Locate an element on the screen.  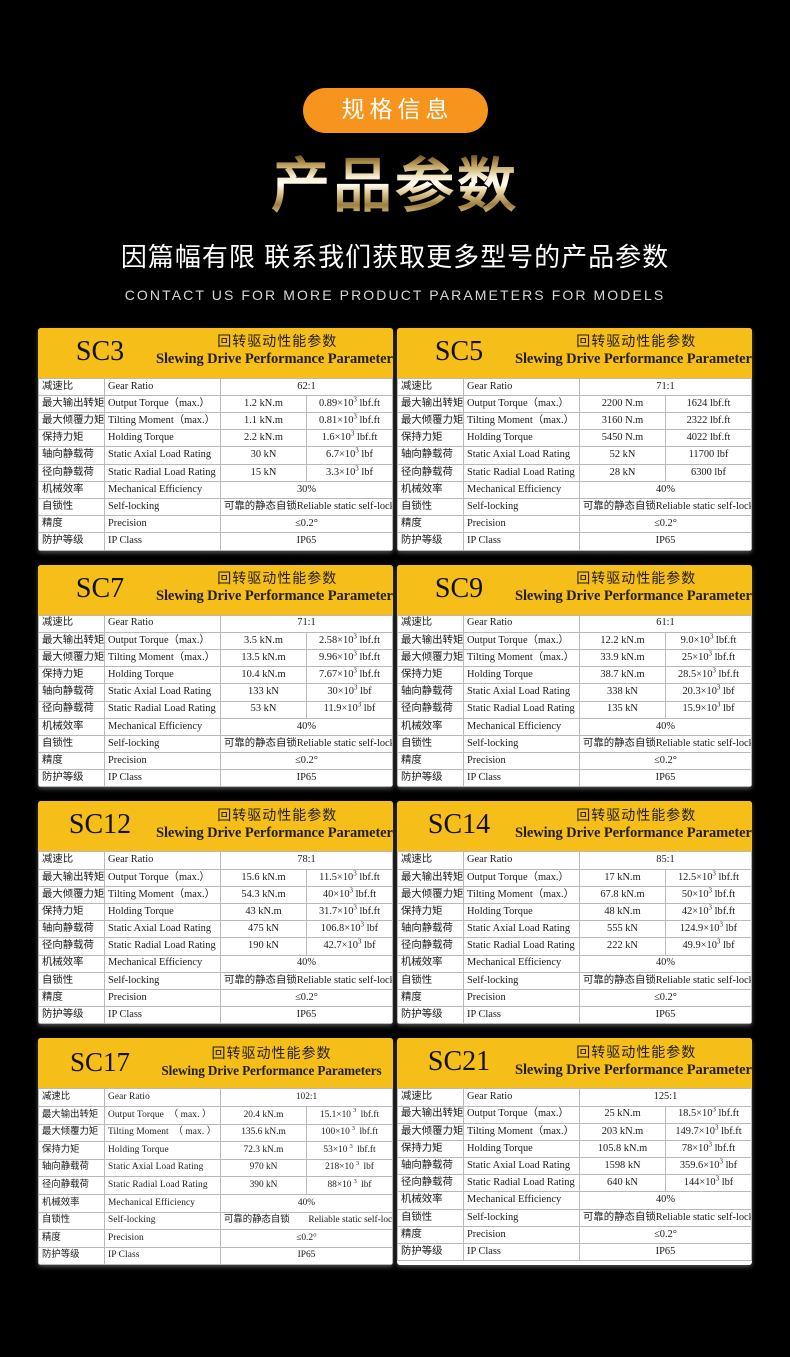
row-value-metric: 970 kN is located at coordinates (263, 1168).